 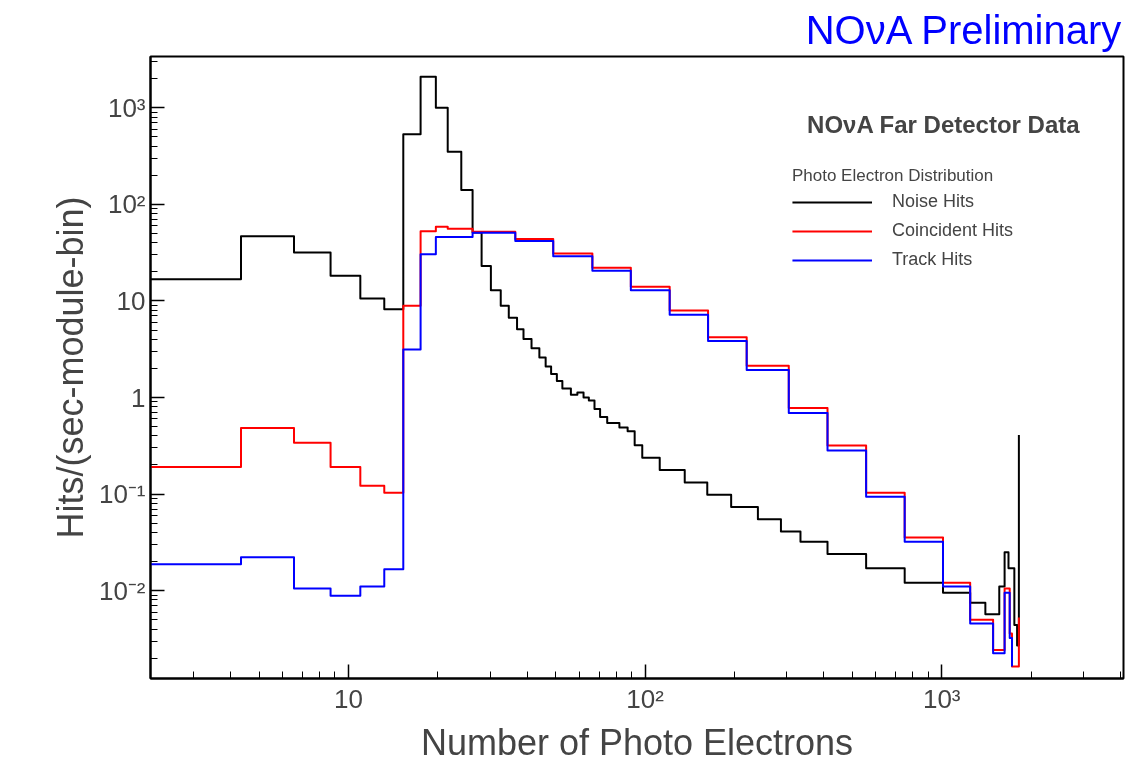 What do you see at coordinates (348, 698) in the screenshot?
I see `x-tick-label: 10` at bounding box center [348, 698].